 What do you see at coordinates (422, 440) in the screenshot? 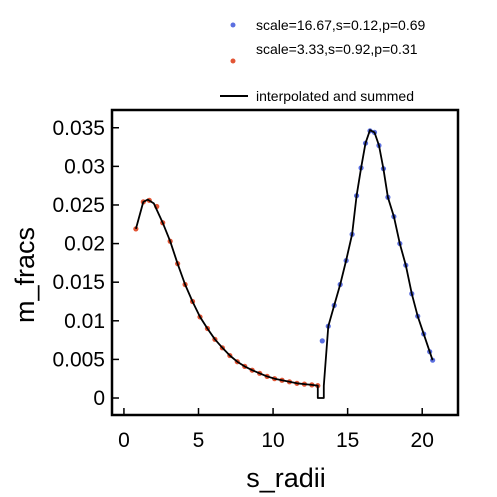
I see `x-tick-label: 20` at bounding box center [422, 440].